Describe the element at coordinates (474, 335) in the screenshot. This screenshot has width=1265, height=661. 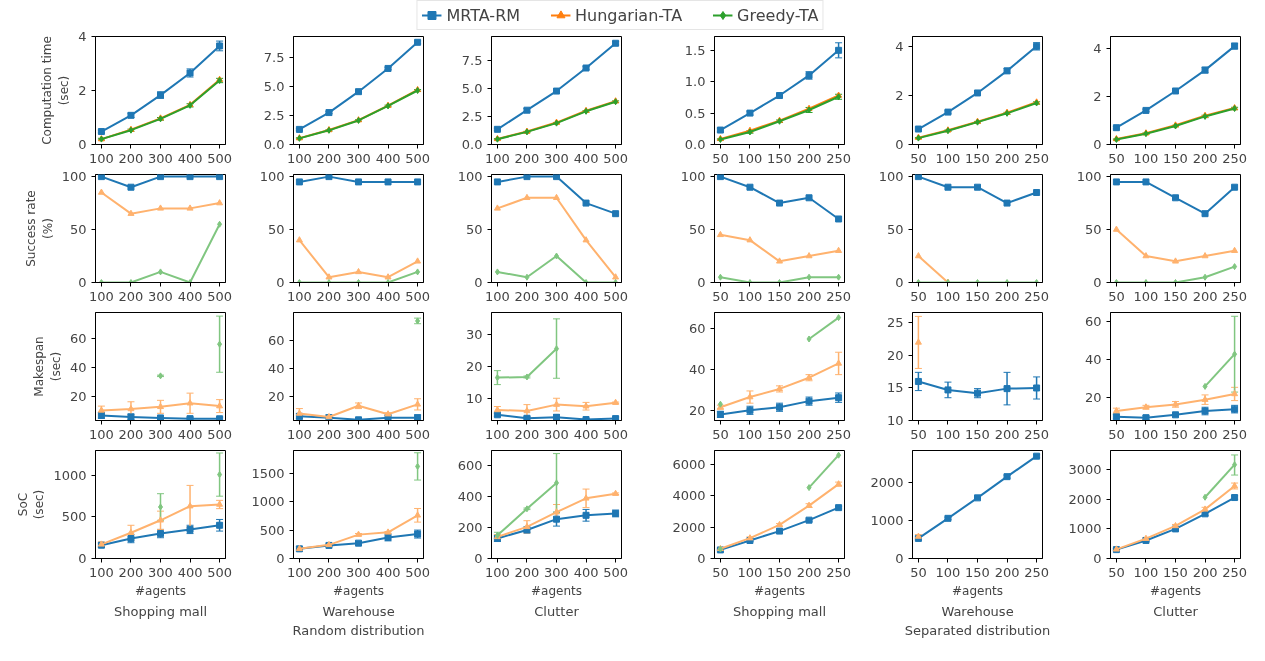
I see `y-tick-label: 30` at that location.